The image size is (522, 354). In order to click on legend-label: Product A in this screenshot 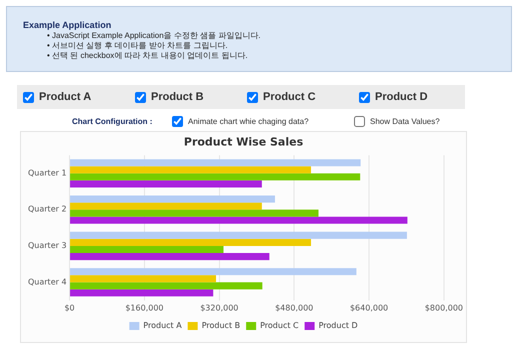, I will do `click(162, 325)`.